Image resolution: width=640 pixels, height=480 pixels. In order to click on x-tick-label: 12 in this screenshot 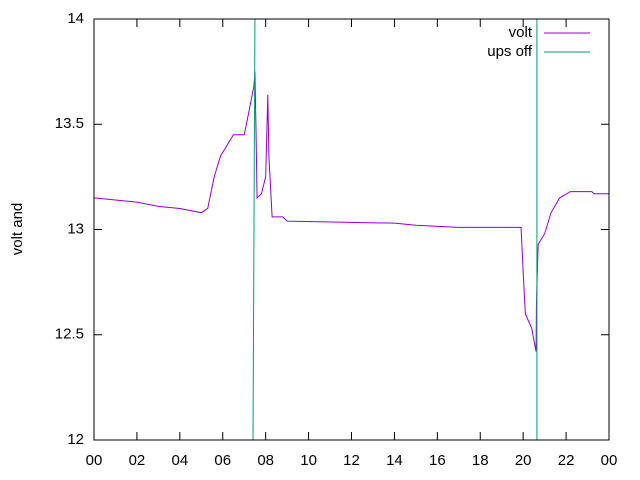, I will do `click(351, 460)`.